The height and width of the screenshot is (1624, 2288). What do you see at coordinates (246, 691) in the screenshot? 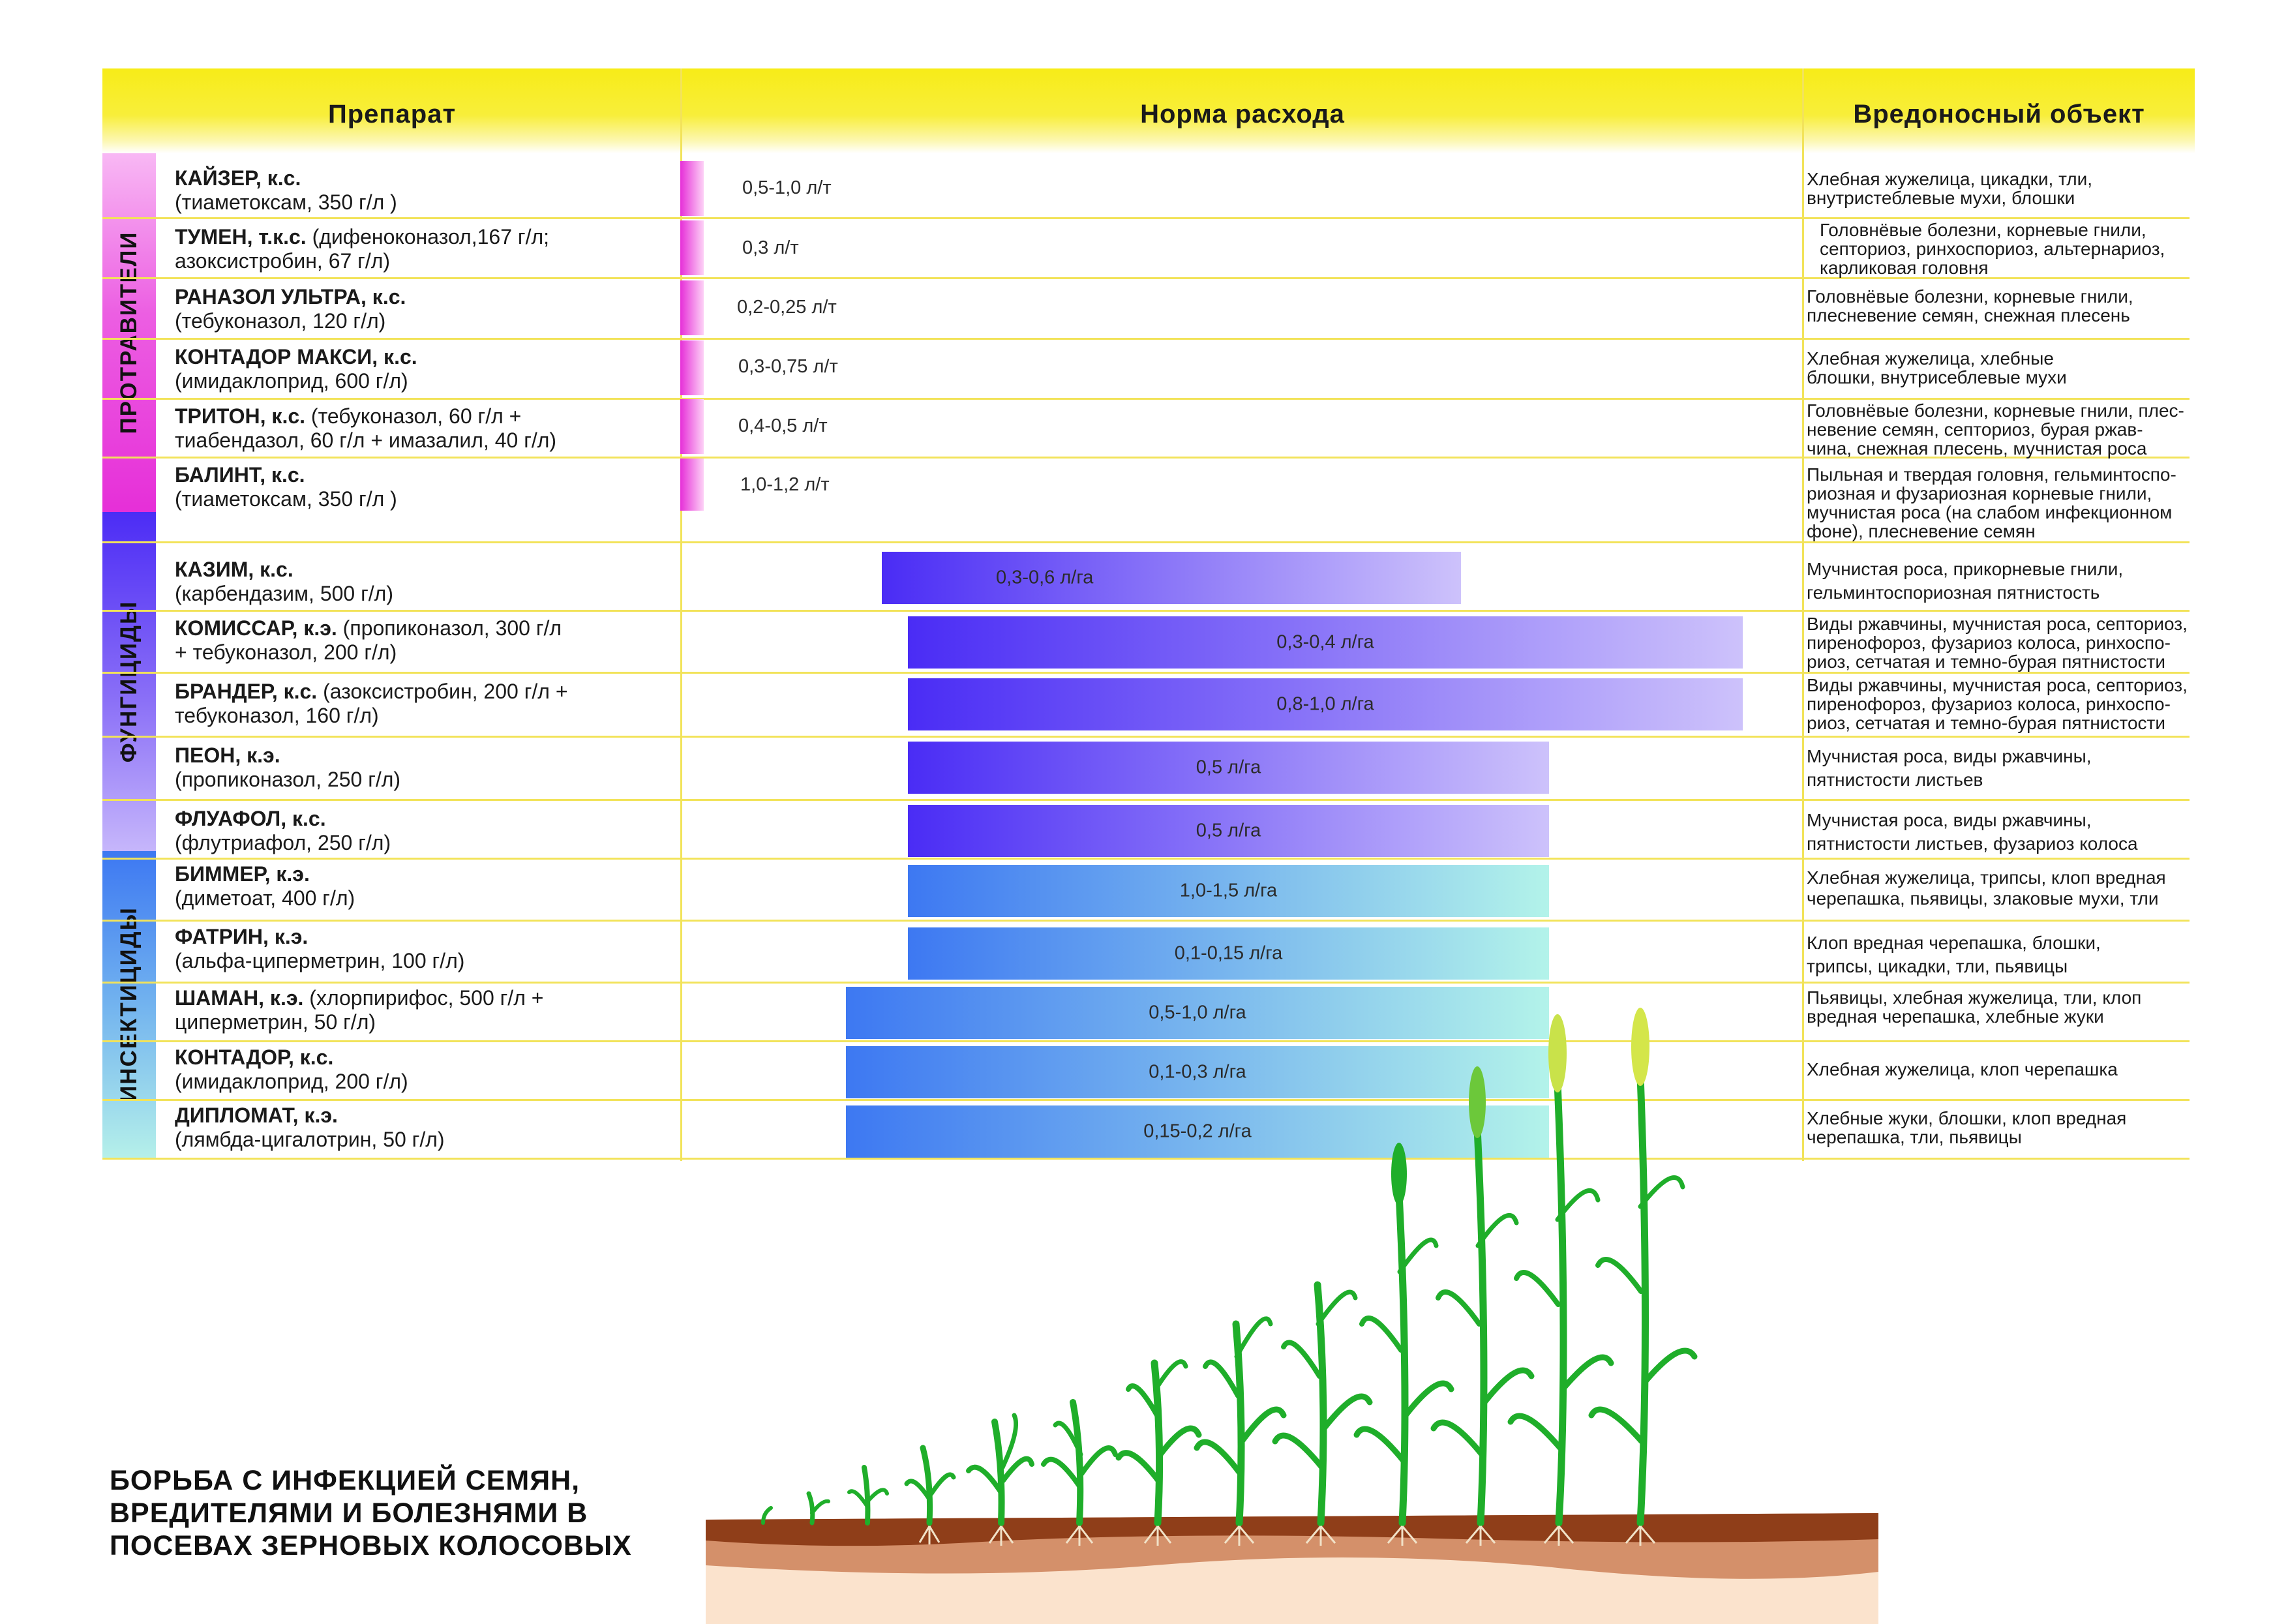
I see `product-name: БРАНДЕР, к.с.` at bounding box center [246, 691].